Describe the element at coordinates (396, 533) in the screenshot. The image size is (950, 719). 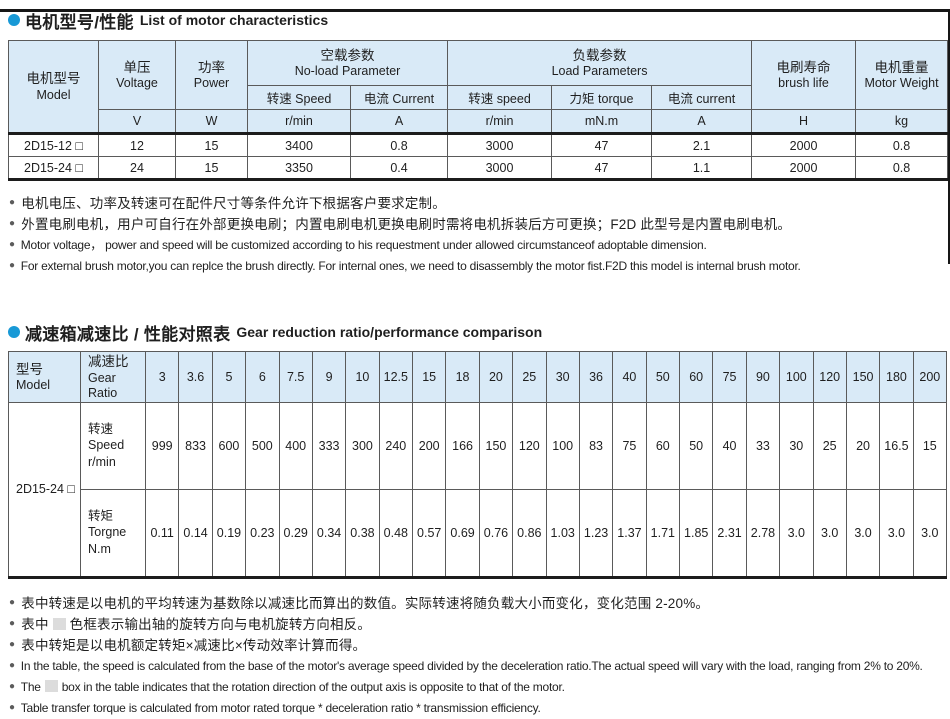
I see `gear-torque-value-cell: 0.48` at that location.